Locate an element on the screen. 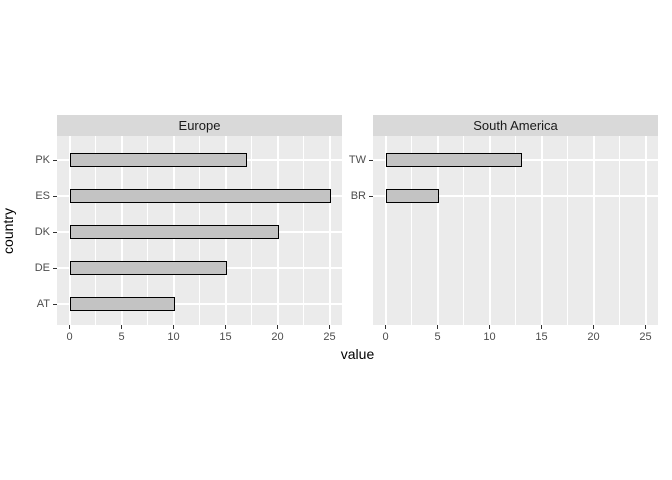 The image size is (672, 480). y-axis-title: country is located at coordinates (8, 231).